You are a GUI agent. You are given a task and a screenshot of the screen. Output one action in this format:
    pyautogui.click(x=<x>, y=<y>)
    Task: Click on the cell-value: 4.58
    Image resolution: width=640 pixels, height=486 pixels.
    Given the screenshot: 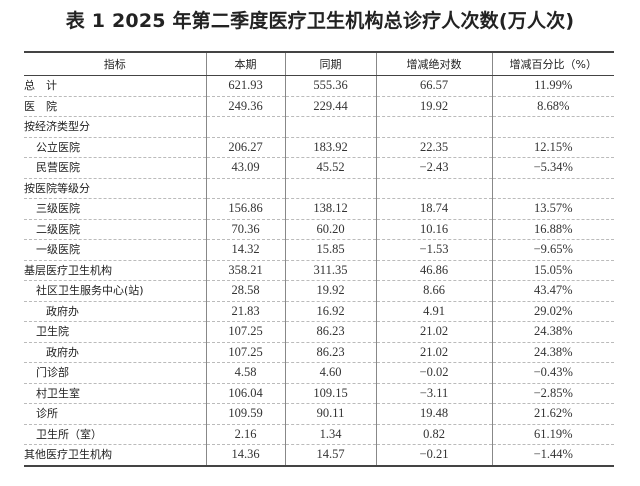 What is the action you would take?
    pyautogui.click(x=245, y=373)
    